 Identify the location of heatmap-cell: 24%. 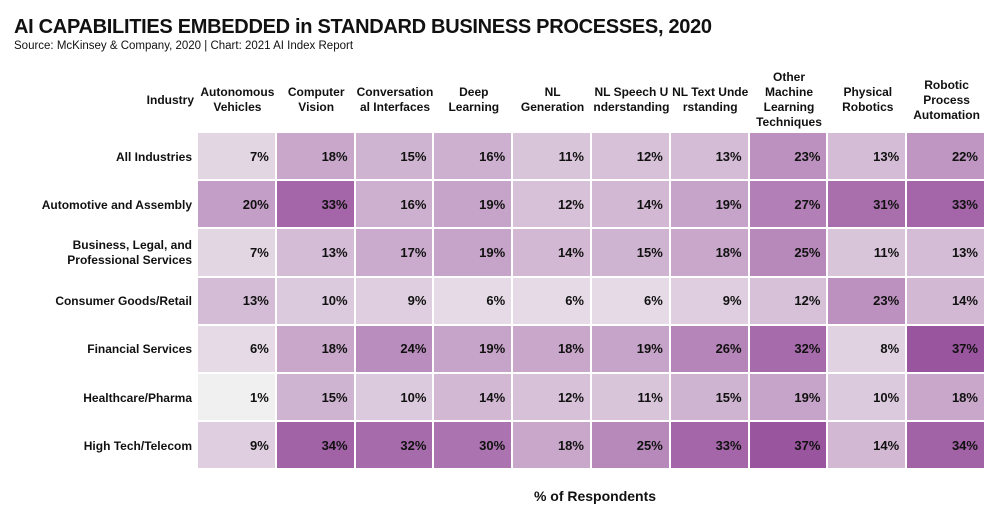
(394, 348).